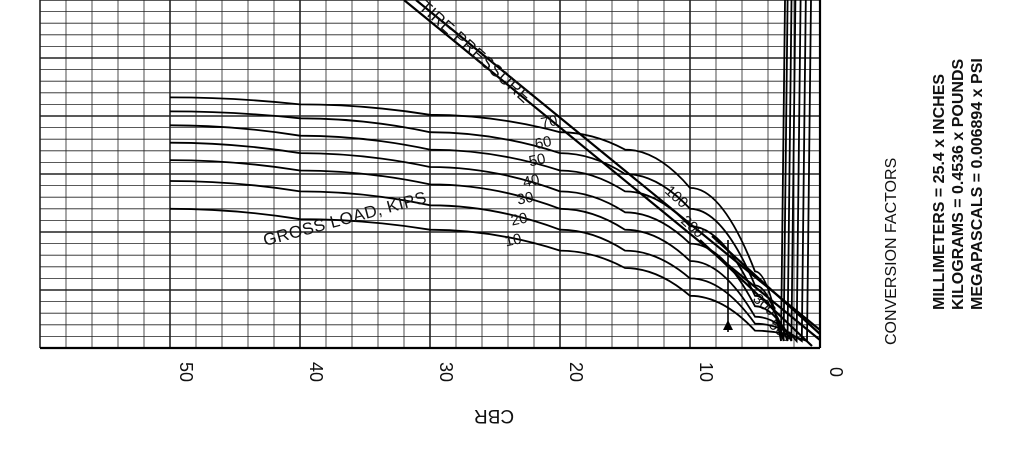 This screenshot has height=451, width=1024. I want to click on x-tick-label: 10, so click(706, 372).